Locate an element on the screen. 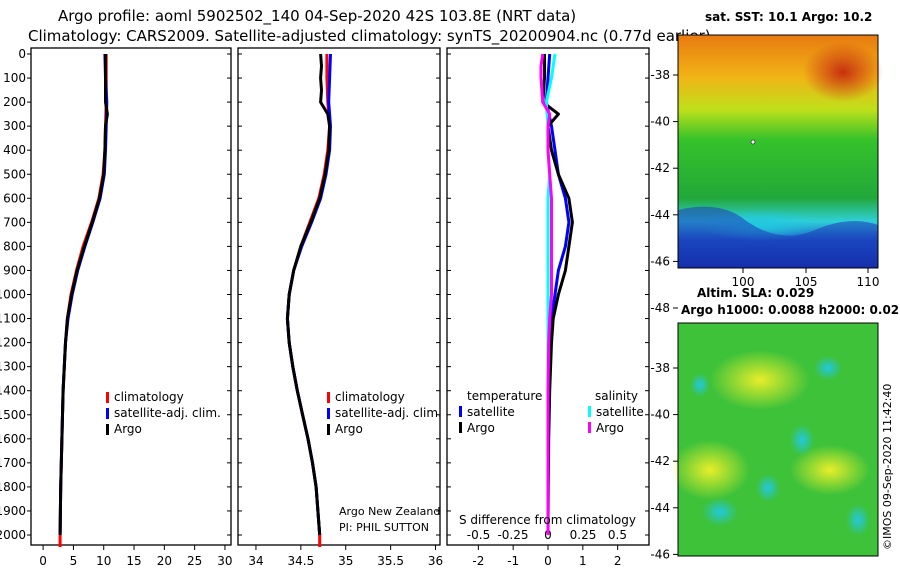  depth-tick-label: 2000 is located at coordinates (13, 535).